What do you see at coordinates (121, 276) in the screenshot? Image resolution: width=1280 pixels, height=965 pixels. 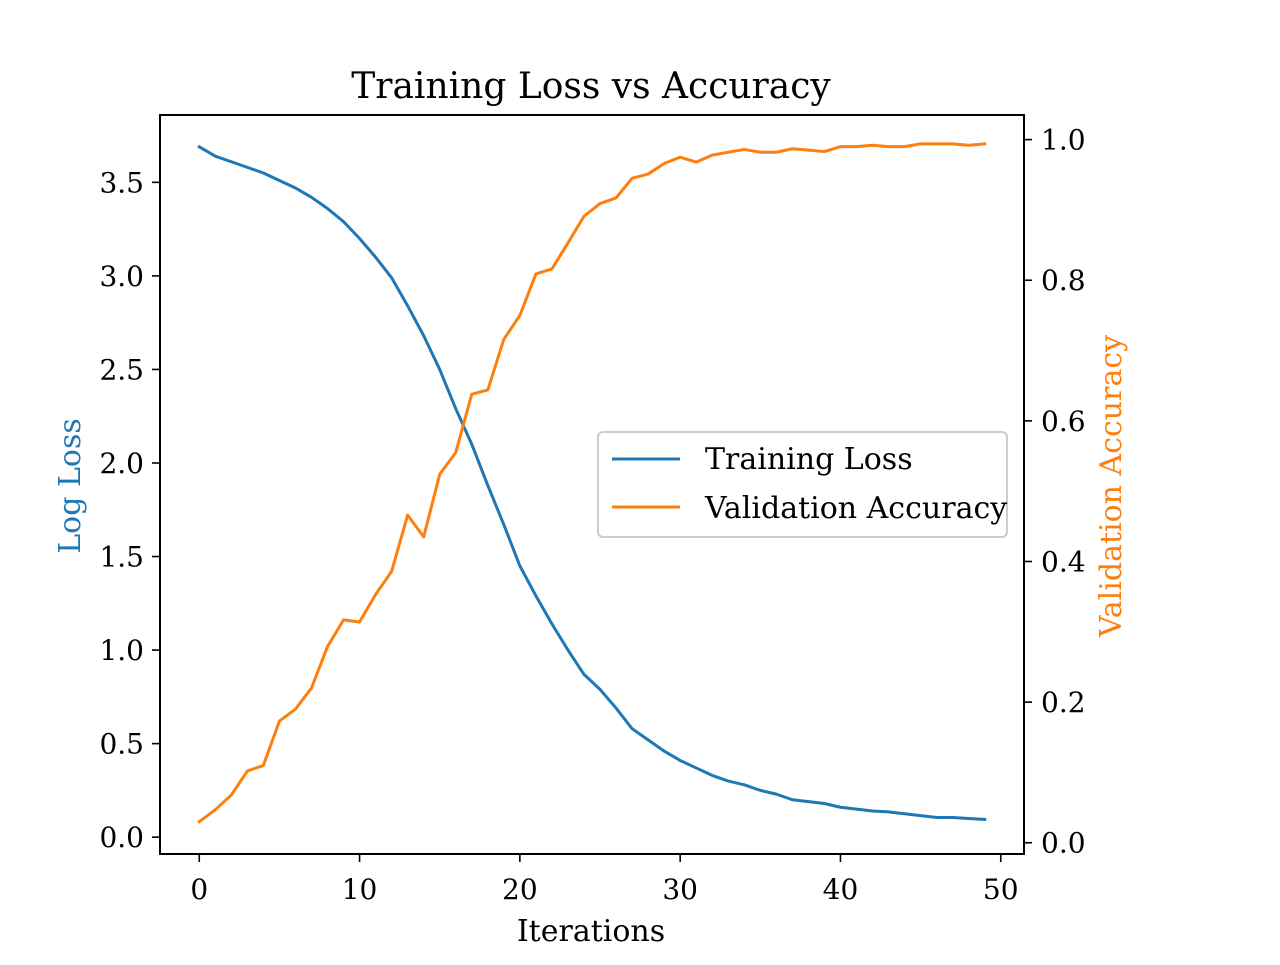 I see `y-left-tick-label: 3.0` at bounding box center [121, 276].